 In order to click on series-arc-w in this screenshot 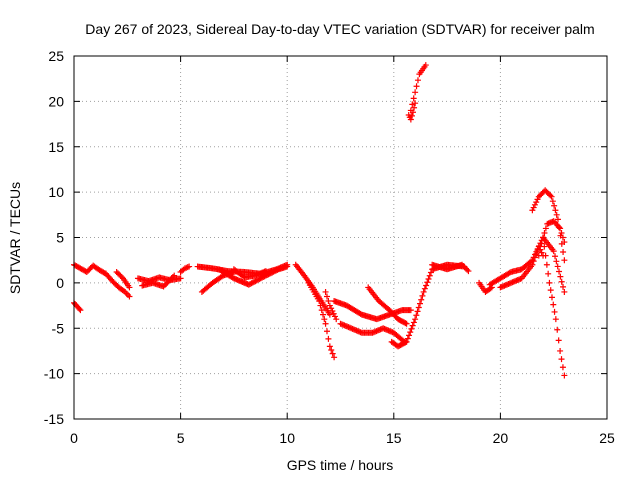, I will do `click(527, 264)`.